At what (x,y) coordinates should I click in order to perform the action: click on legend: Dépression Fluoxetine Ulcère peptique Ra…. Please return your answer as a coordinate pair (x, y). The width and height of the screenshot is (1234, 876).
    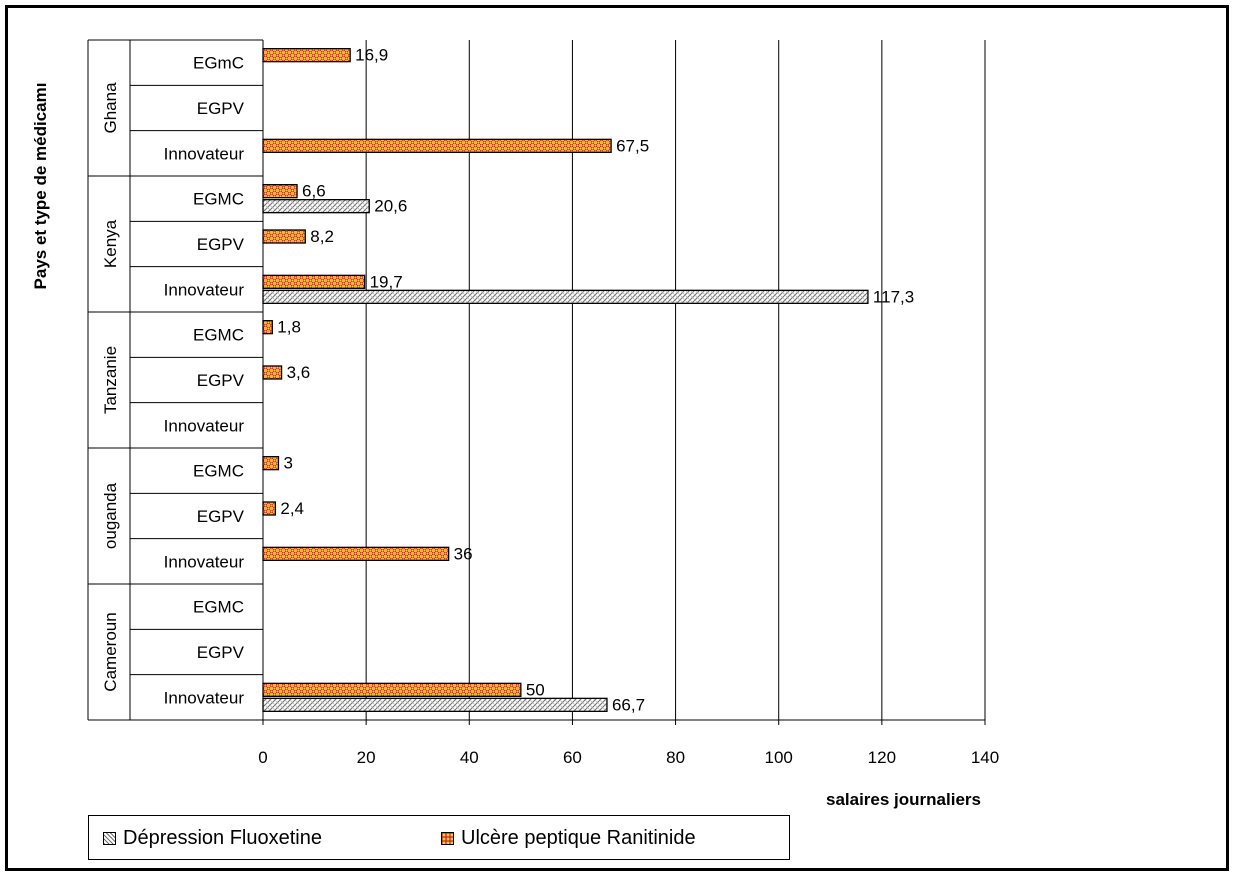
    Looking at the image, I should click on (439, 837).